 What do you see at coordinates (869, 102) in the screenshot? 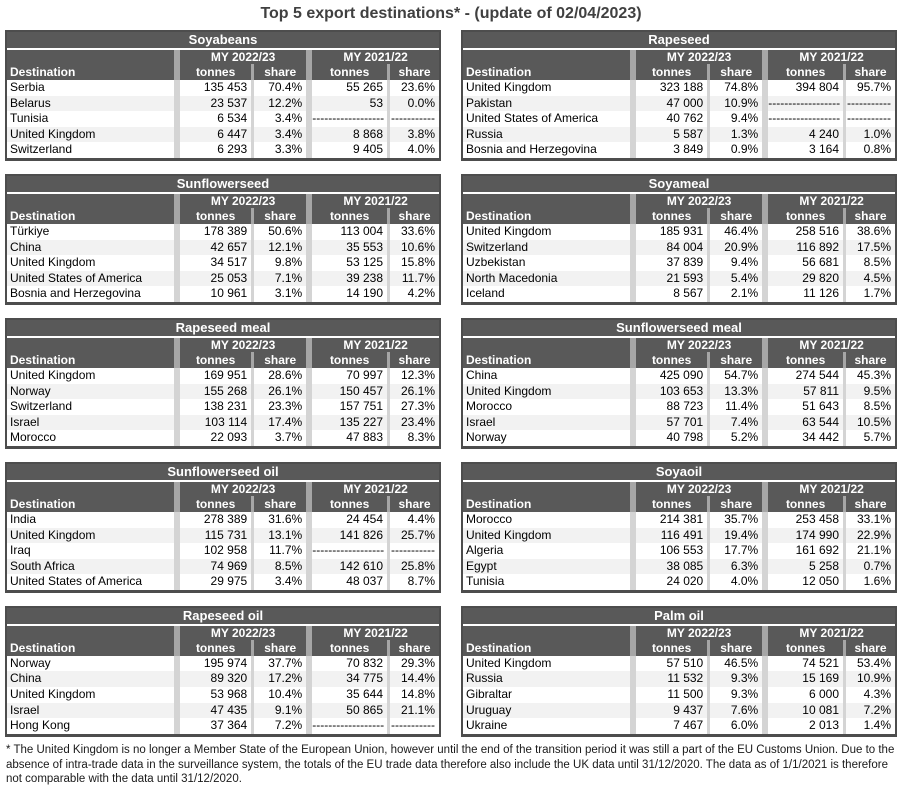
I see `share-2021-22-cell: -----------` at bounding box center [869, 102].